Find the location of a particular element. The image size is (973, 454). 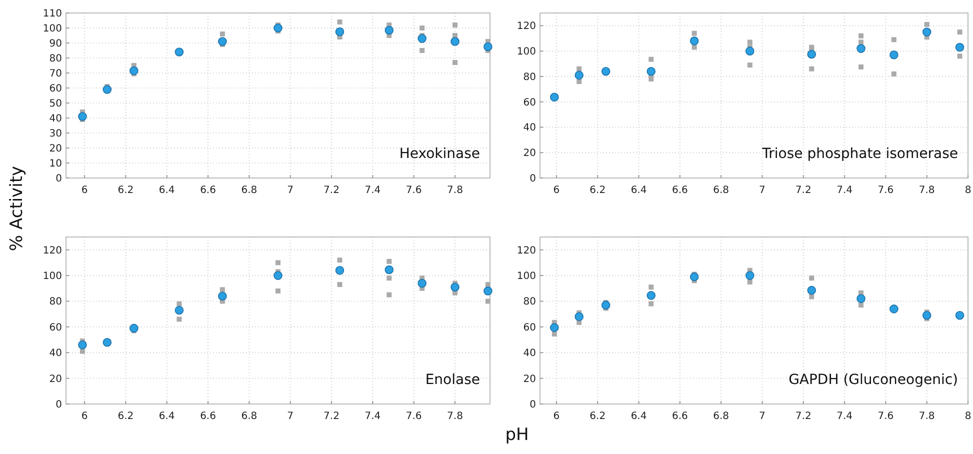

y-tick-label: 120 is located at coordinates (526, 250).